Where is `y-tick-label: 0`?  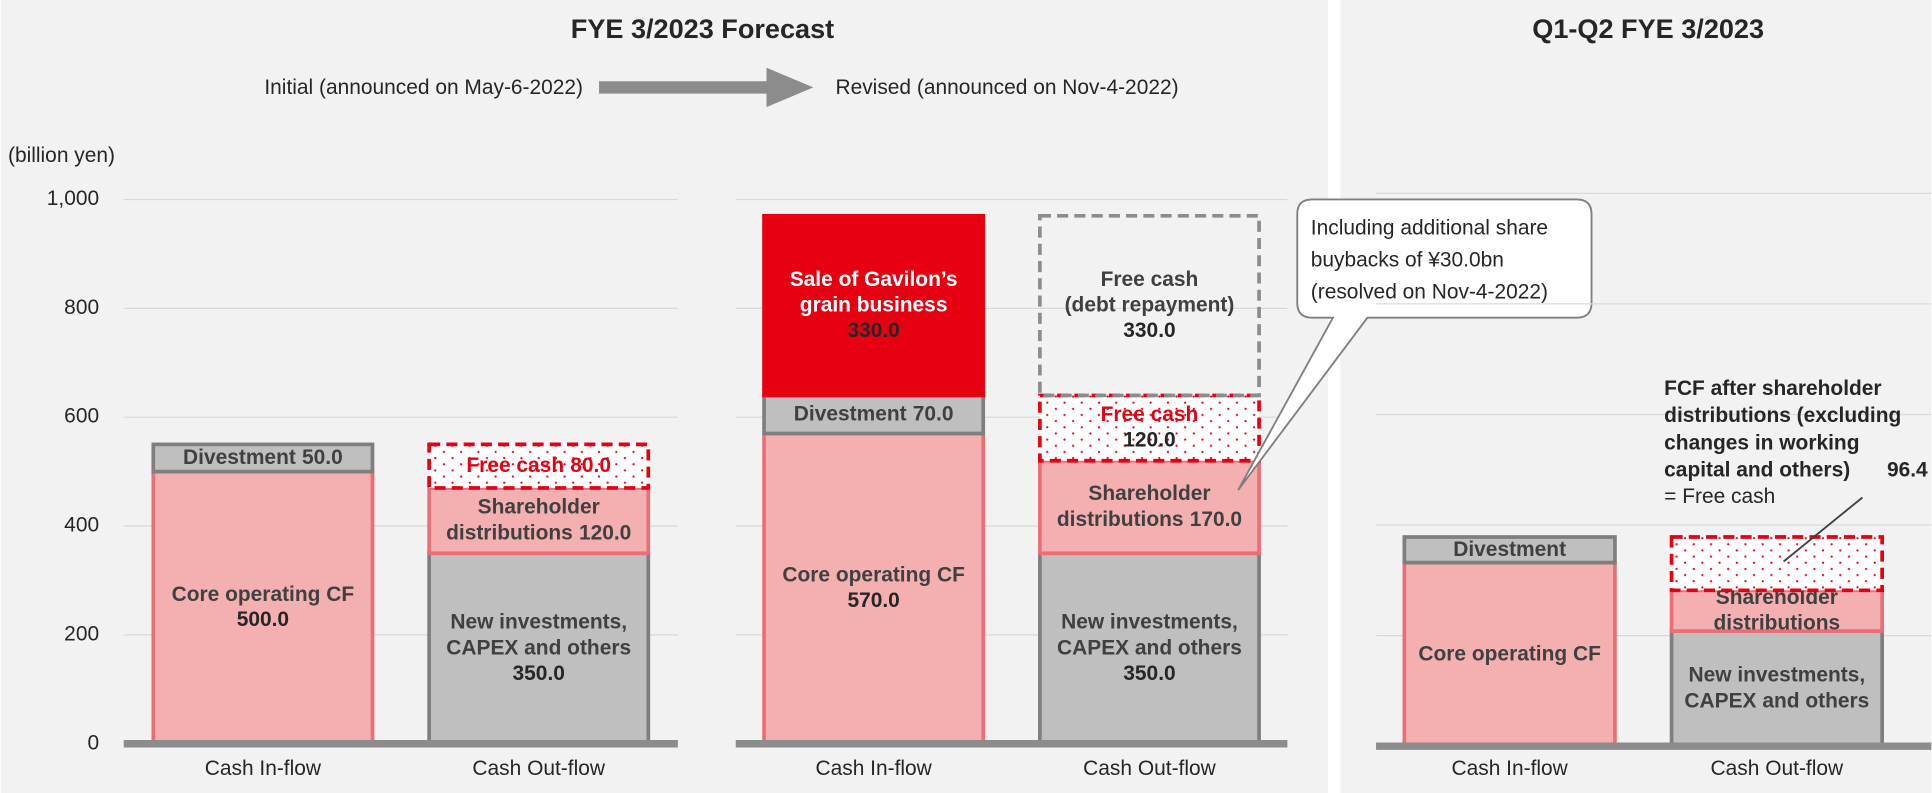
y-tick-label: 0 is located at coordinates (93, 742).